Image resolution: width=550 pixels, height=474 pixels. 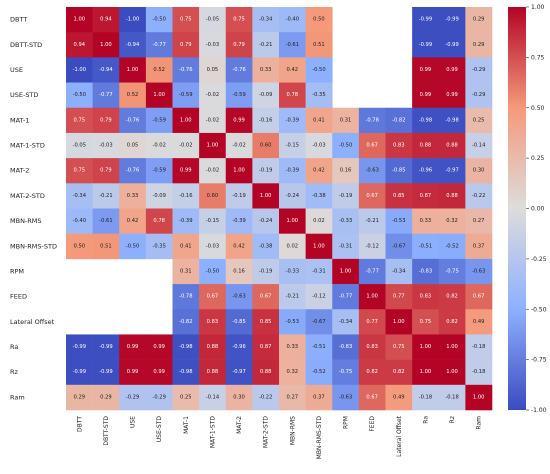 I want to click on cell-value-label: 0.42, so click(x=319, y=171).